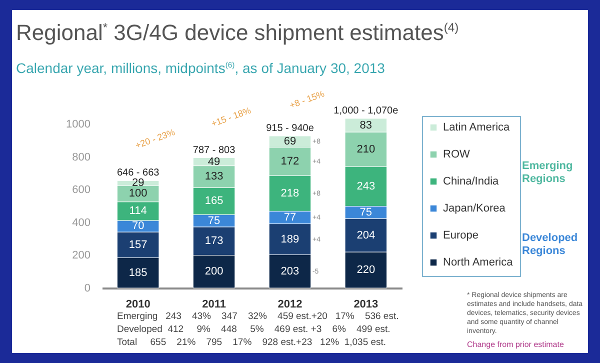  What do you see at coordinates (474, 208) in the screenshot?
I see `legend-label: Japan/Korea` at bounding box center [474, 208].